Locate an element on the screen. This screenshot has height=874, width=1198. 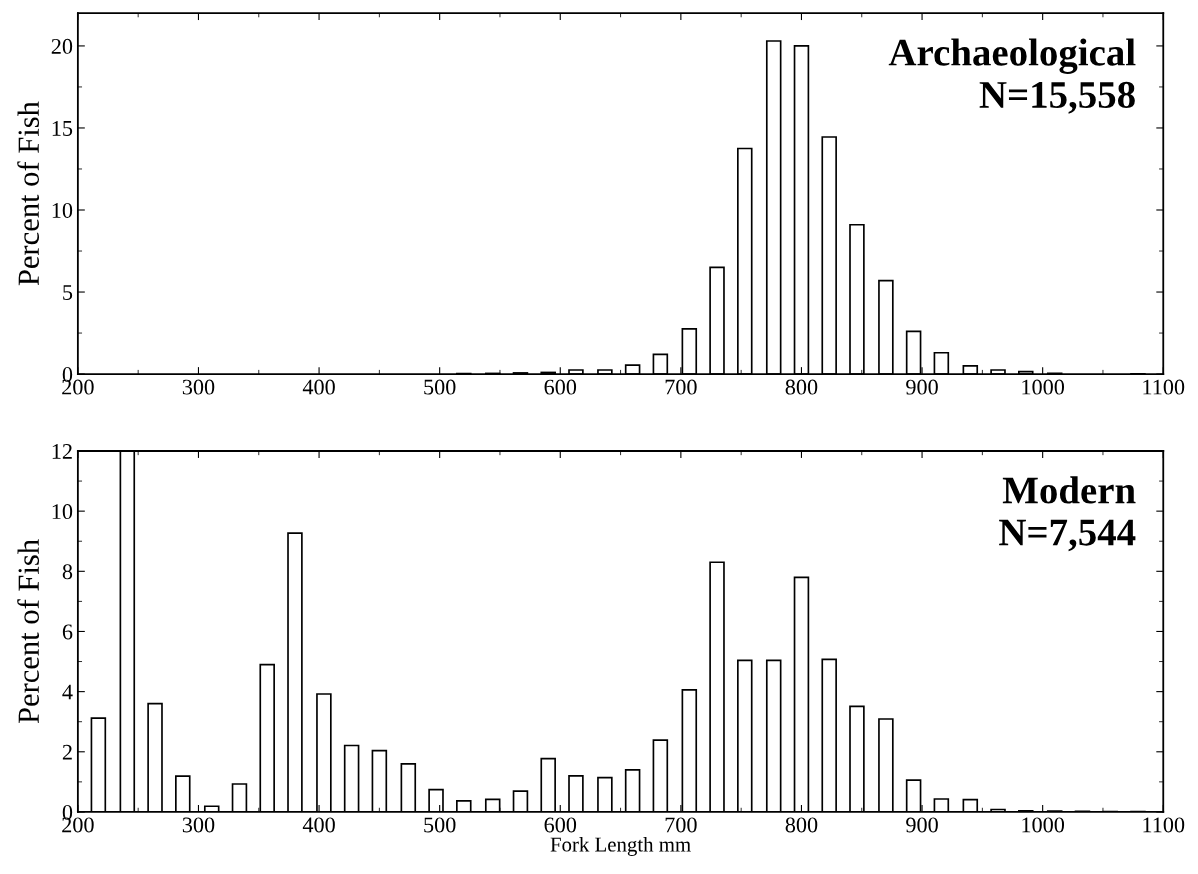
y-tick-label: 15 is located at coordinates (62, 128).